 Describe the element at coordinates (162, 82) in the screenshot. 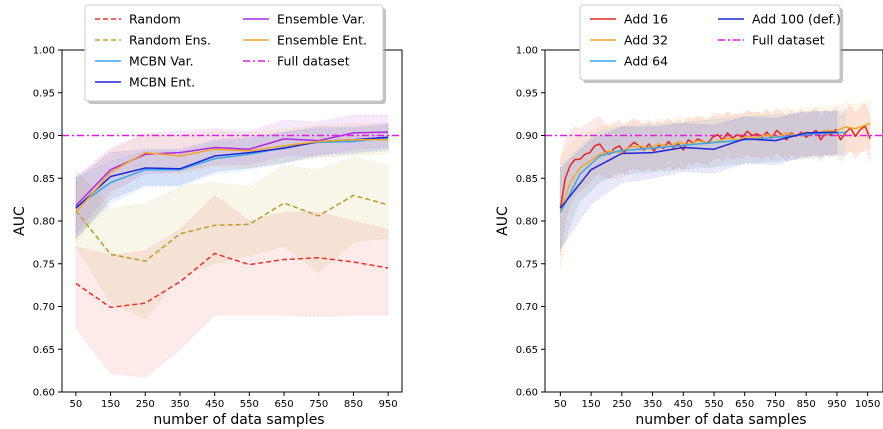

I see `legend-label-mcbn-ent: MCBN Ent.` at that location.